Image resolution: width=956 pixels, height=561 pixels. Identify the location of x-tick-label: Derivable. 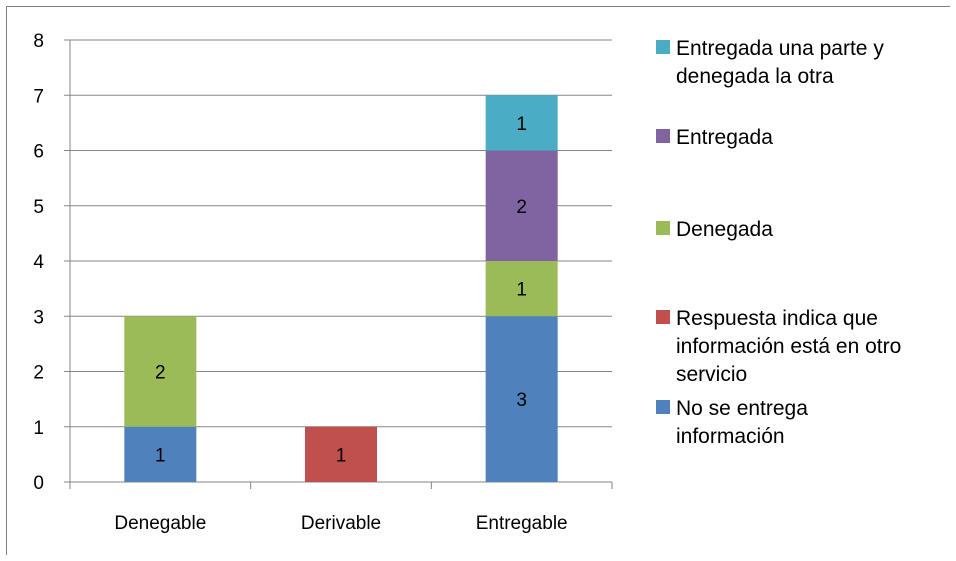
(341, 523).